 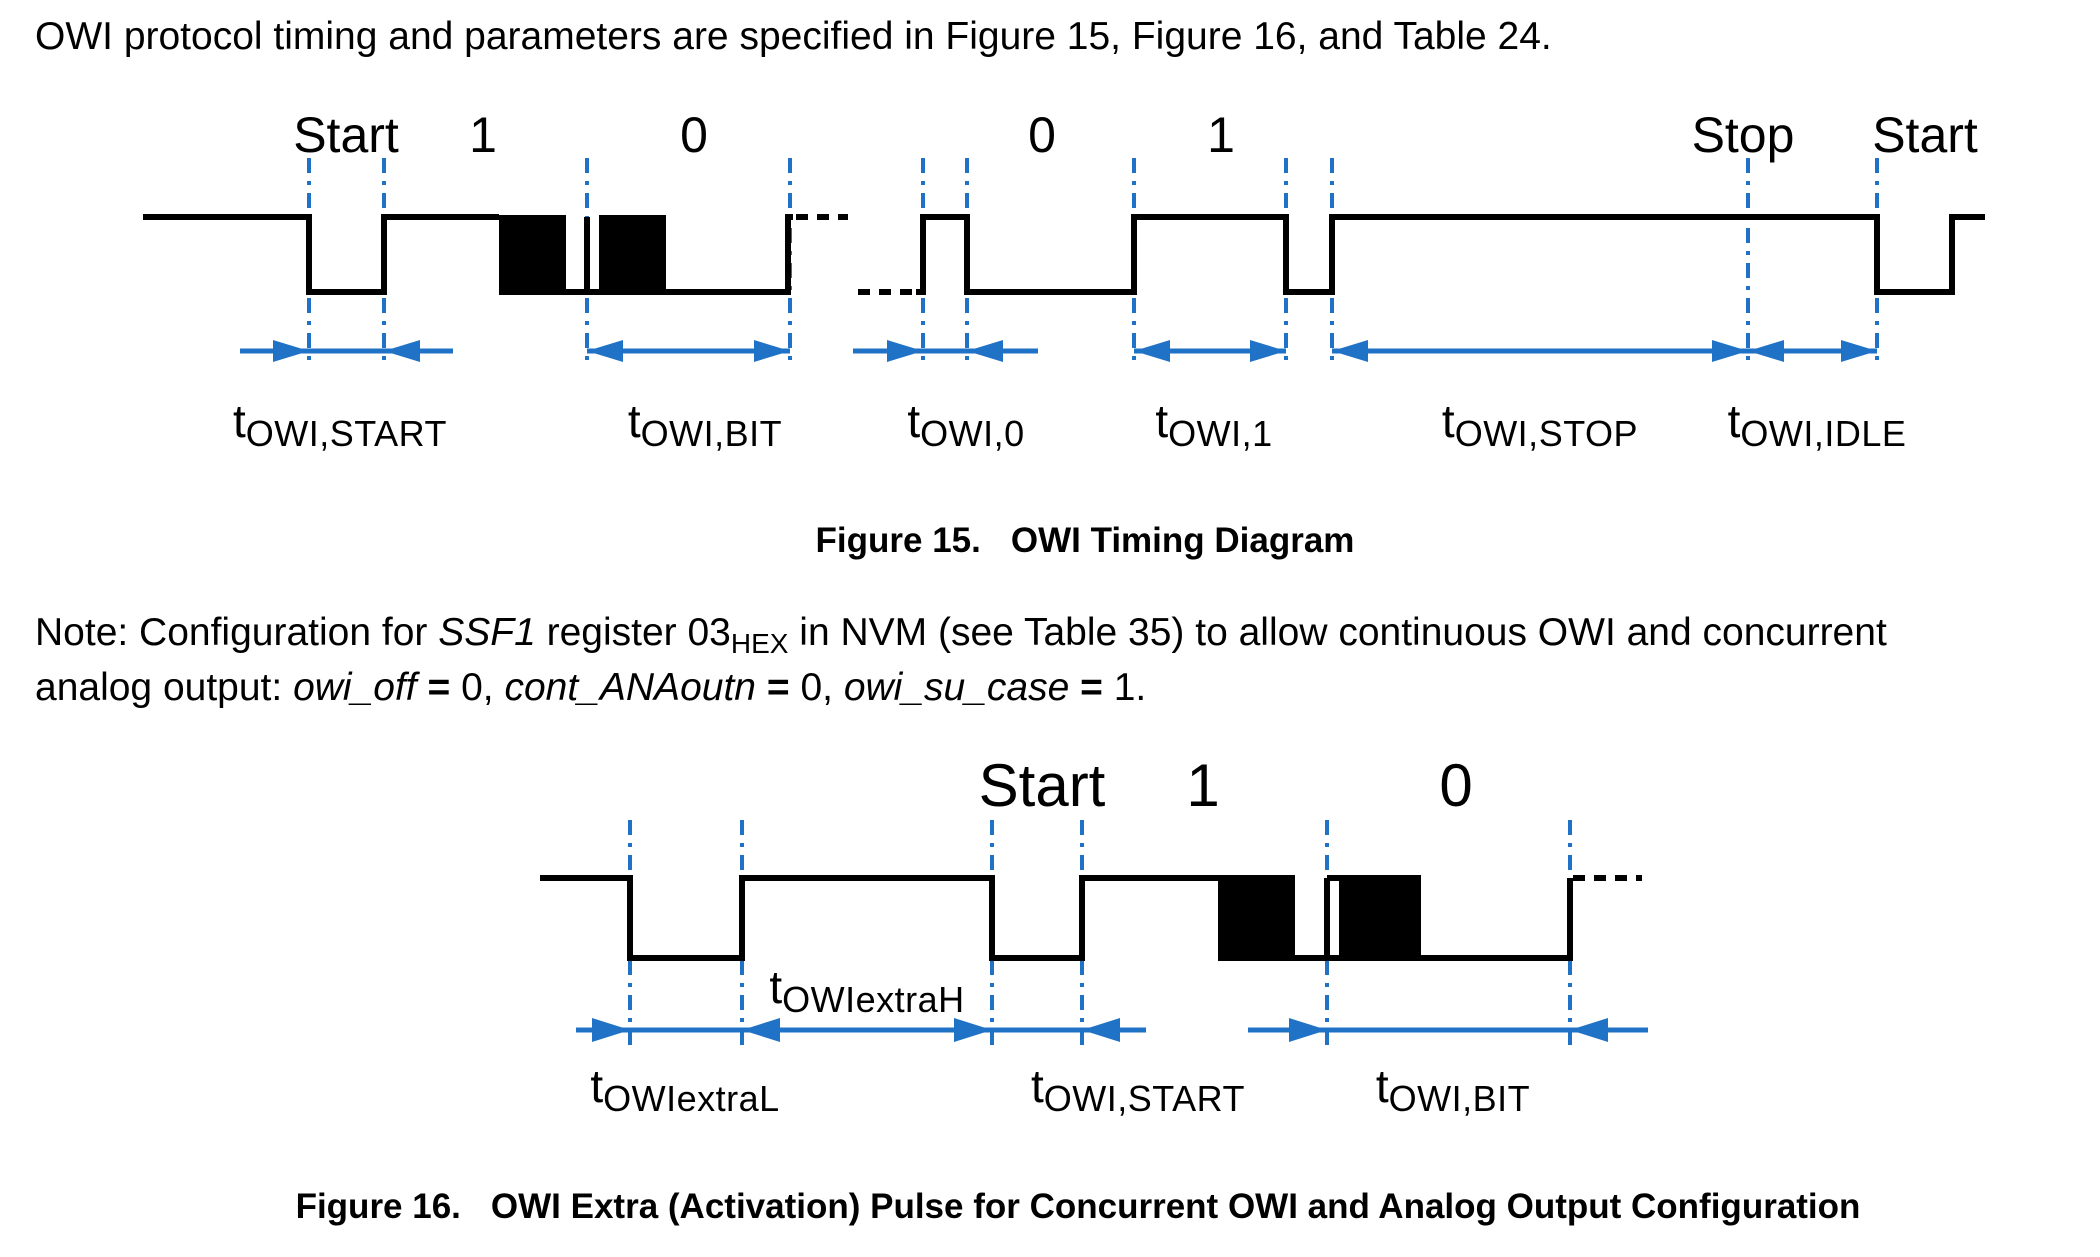 I want to click on timing-label-owi-idle: tOWI,IDLE, so click(x=1817, y=424).